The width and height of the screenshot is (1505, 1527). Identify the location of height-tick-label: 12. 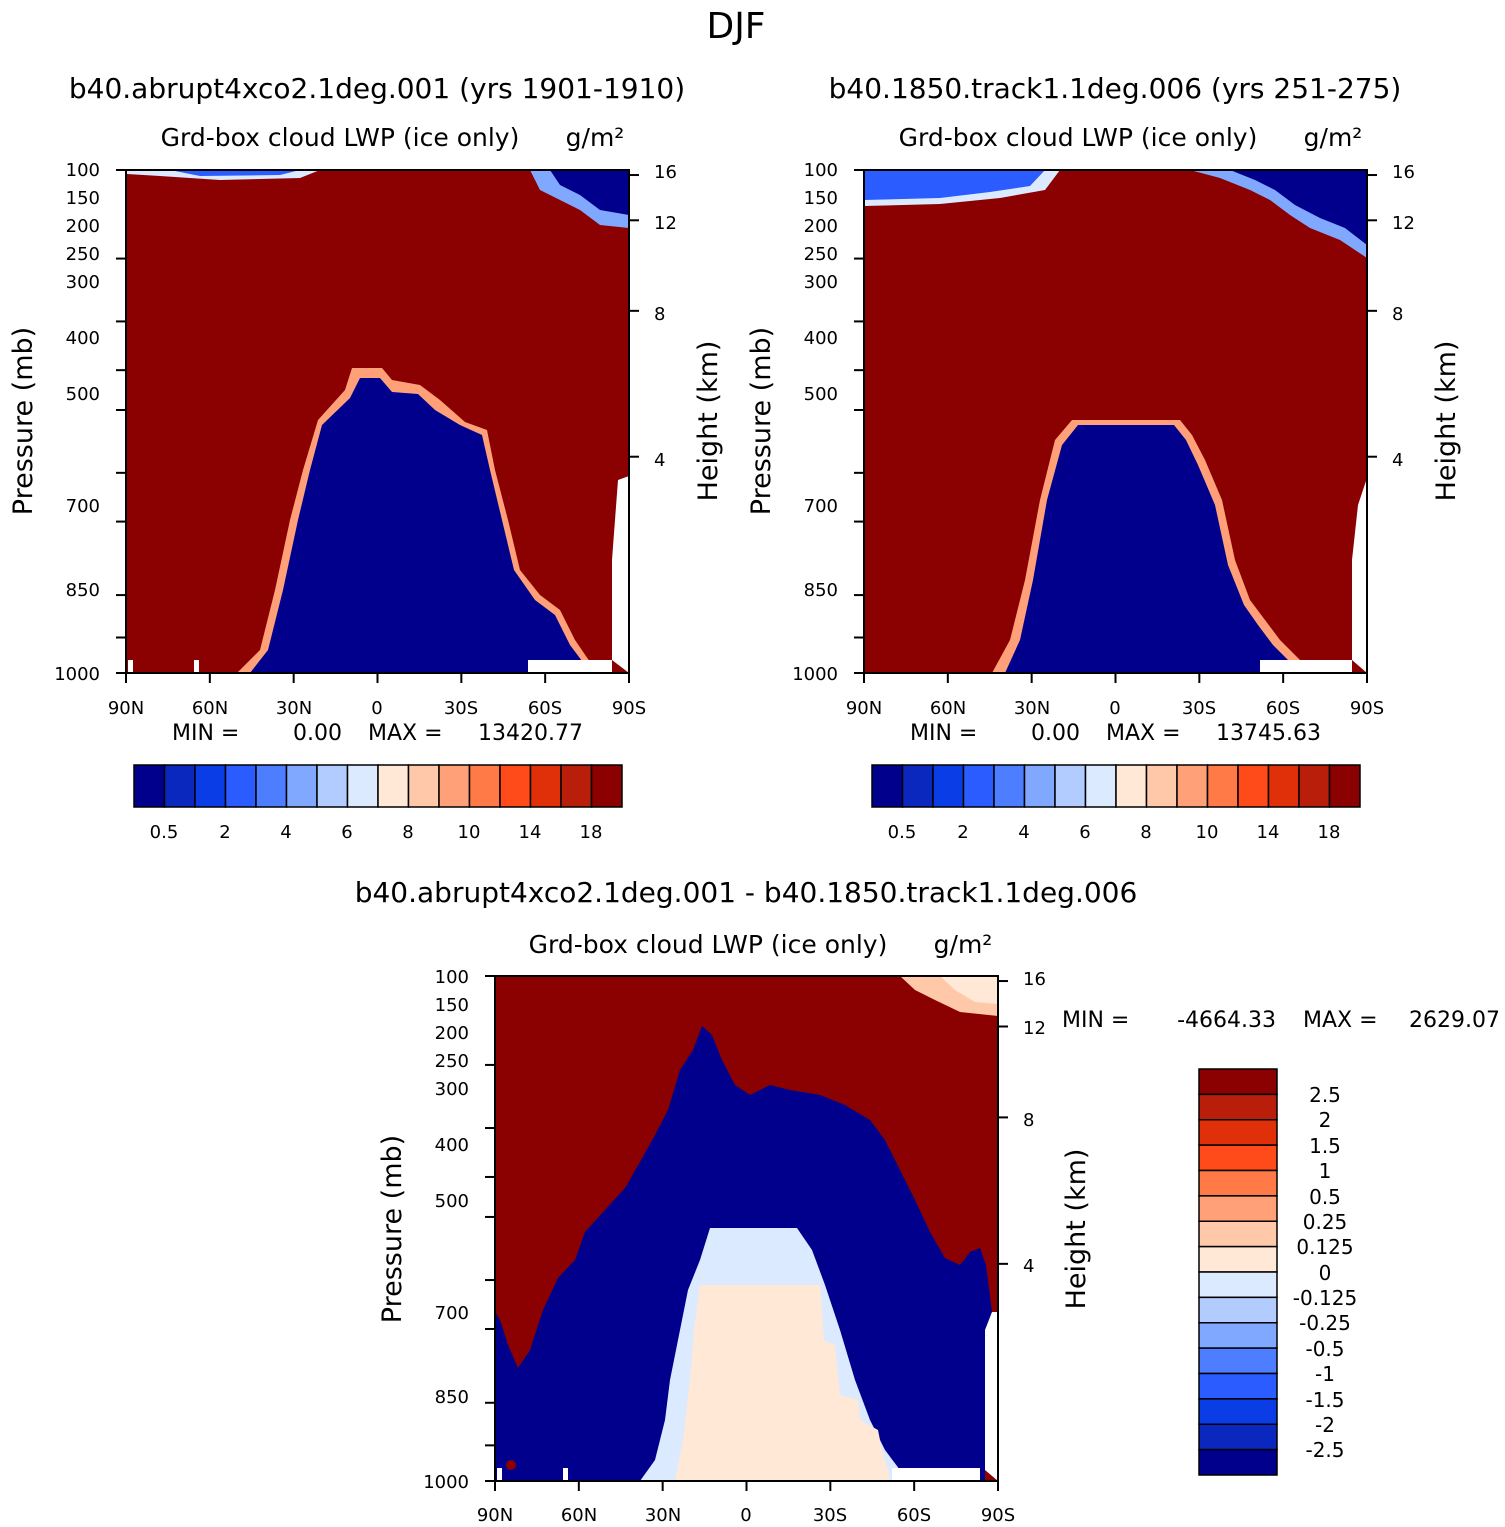
(1034, 1028).